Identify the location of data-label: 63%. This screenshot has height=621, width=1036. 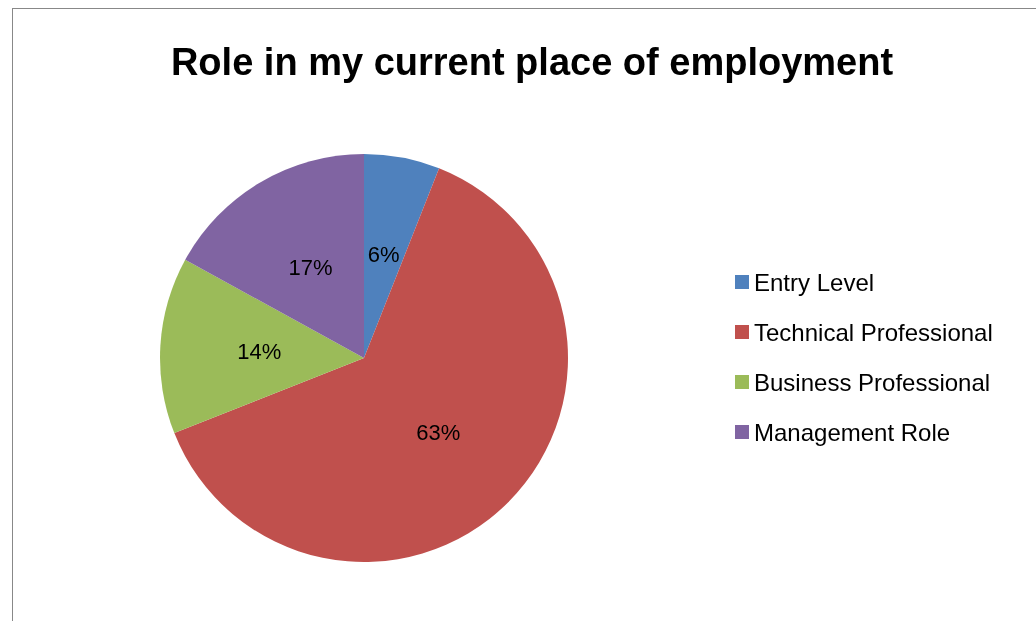
(438, 432).